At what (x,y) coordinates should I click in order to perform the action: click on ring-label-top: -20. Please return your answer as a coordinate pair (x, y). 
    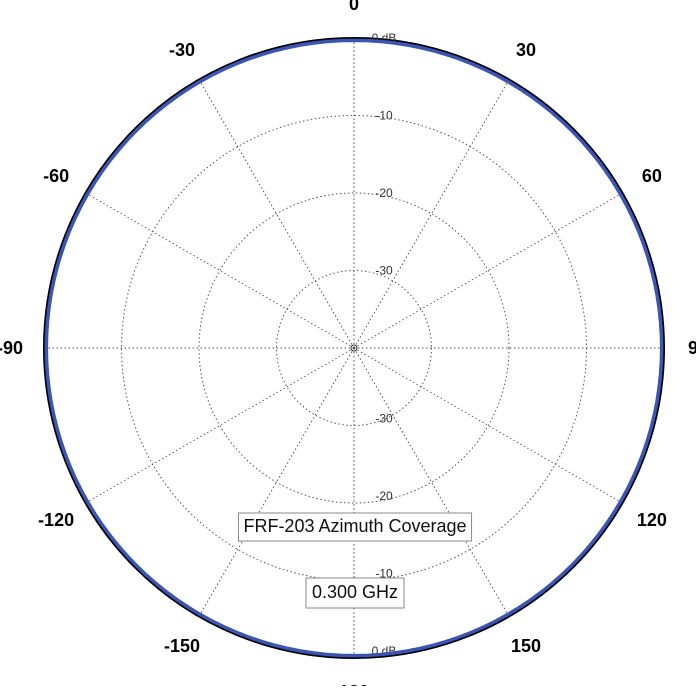
    Looking at the image, I should click on (384, 193).